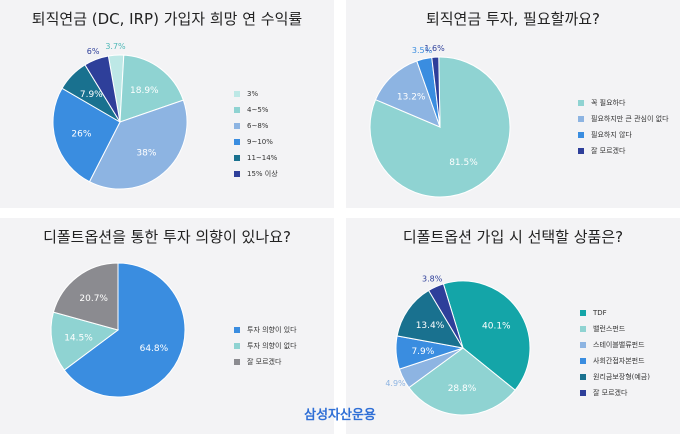  What do you see at coordinates (340, 415) in the screenshot?
I see `company-logo: 삼성자산운용` at bounding box center [340, 415].